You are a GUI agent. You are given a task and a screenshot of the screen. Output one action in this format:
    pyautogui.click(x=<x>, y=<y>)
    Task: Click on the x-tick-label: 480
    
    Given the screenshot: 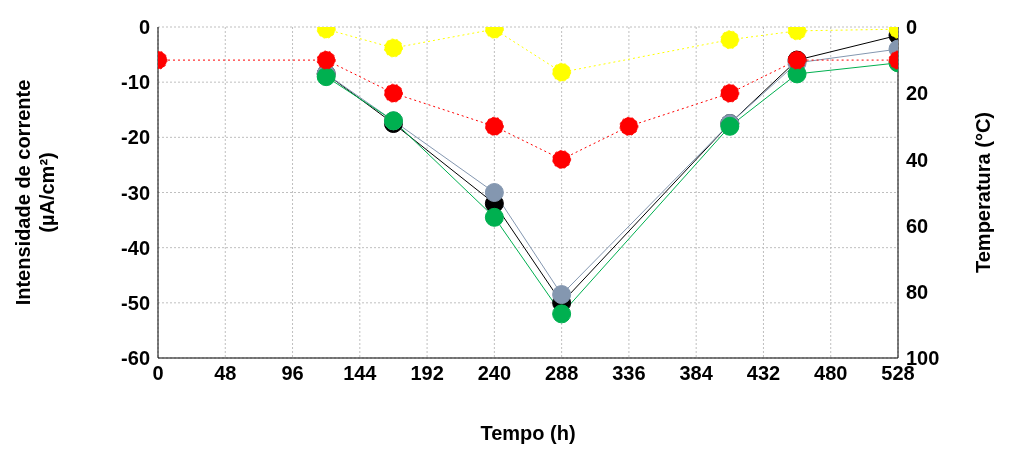 What is the action you would take?
    pyautogui.click(x=831, y=373)
    